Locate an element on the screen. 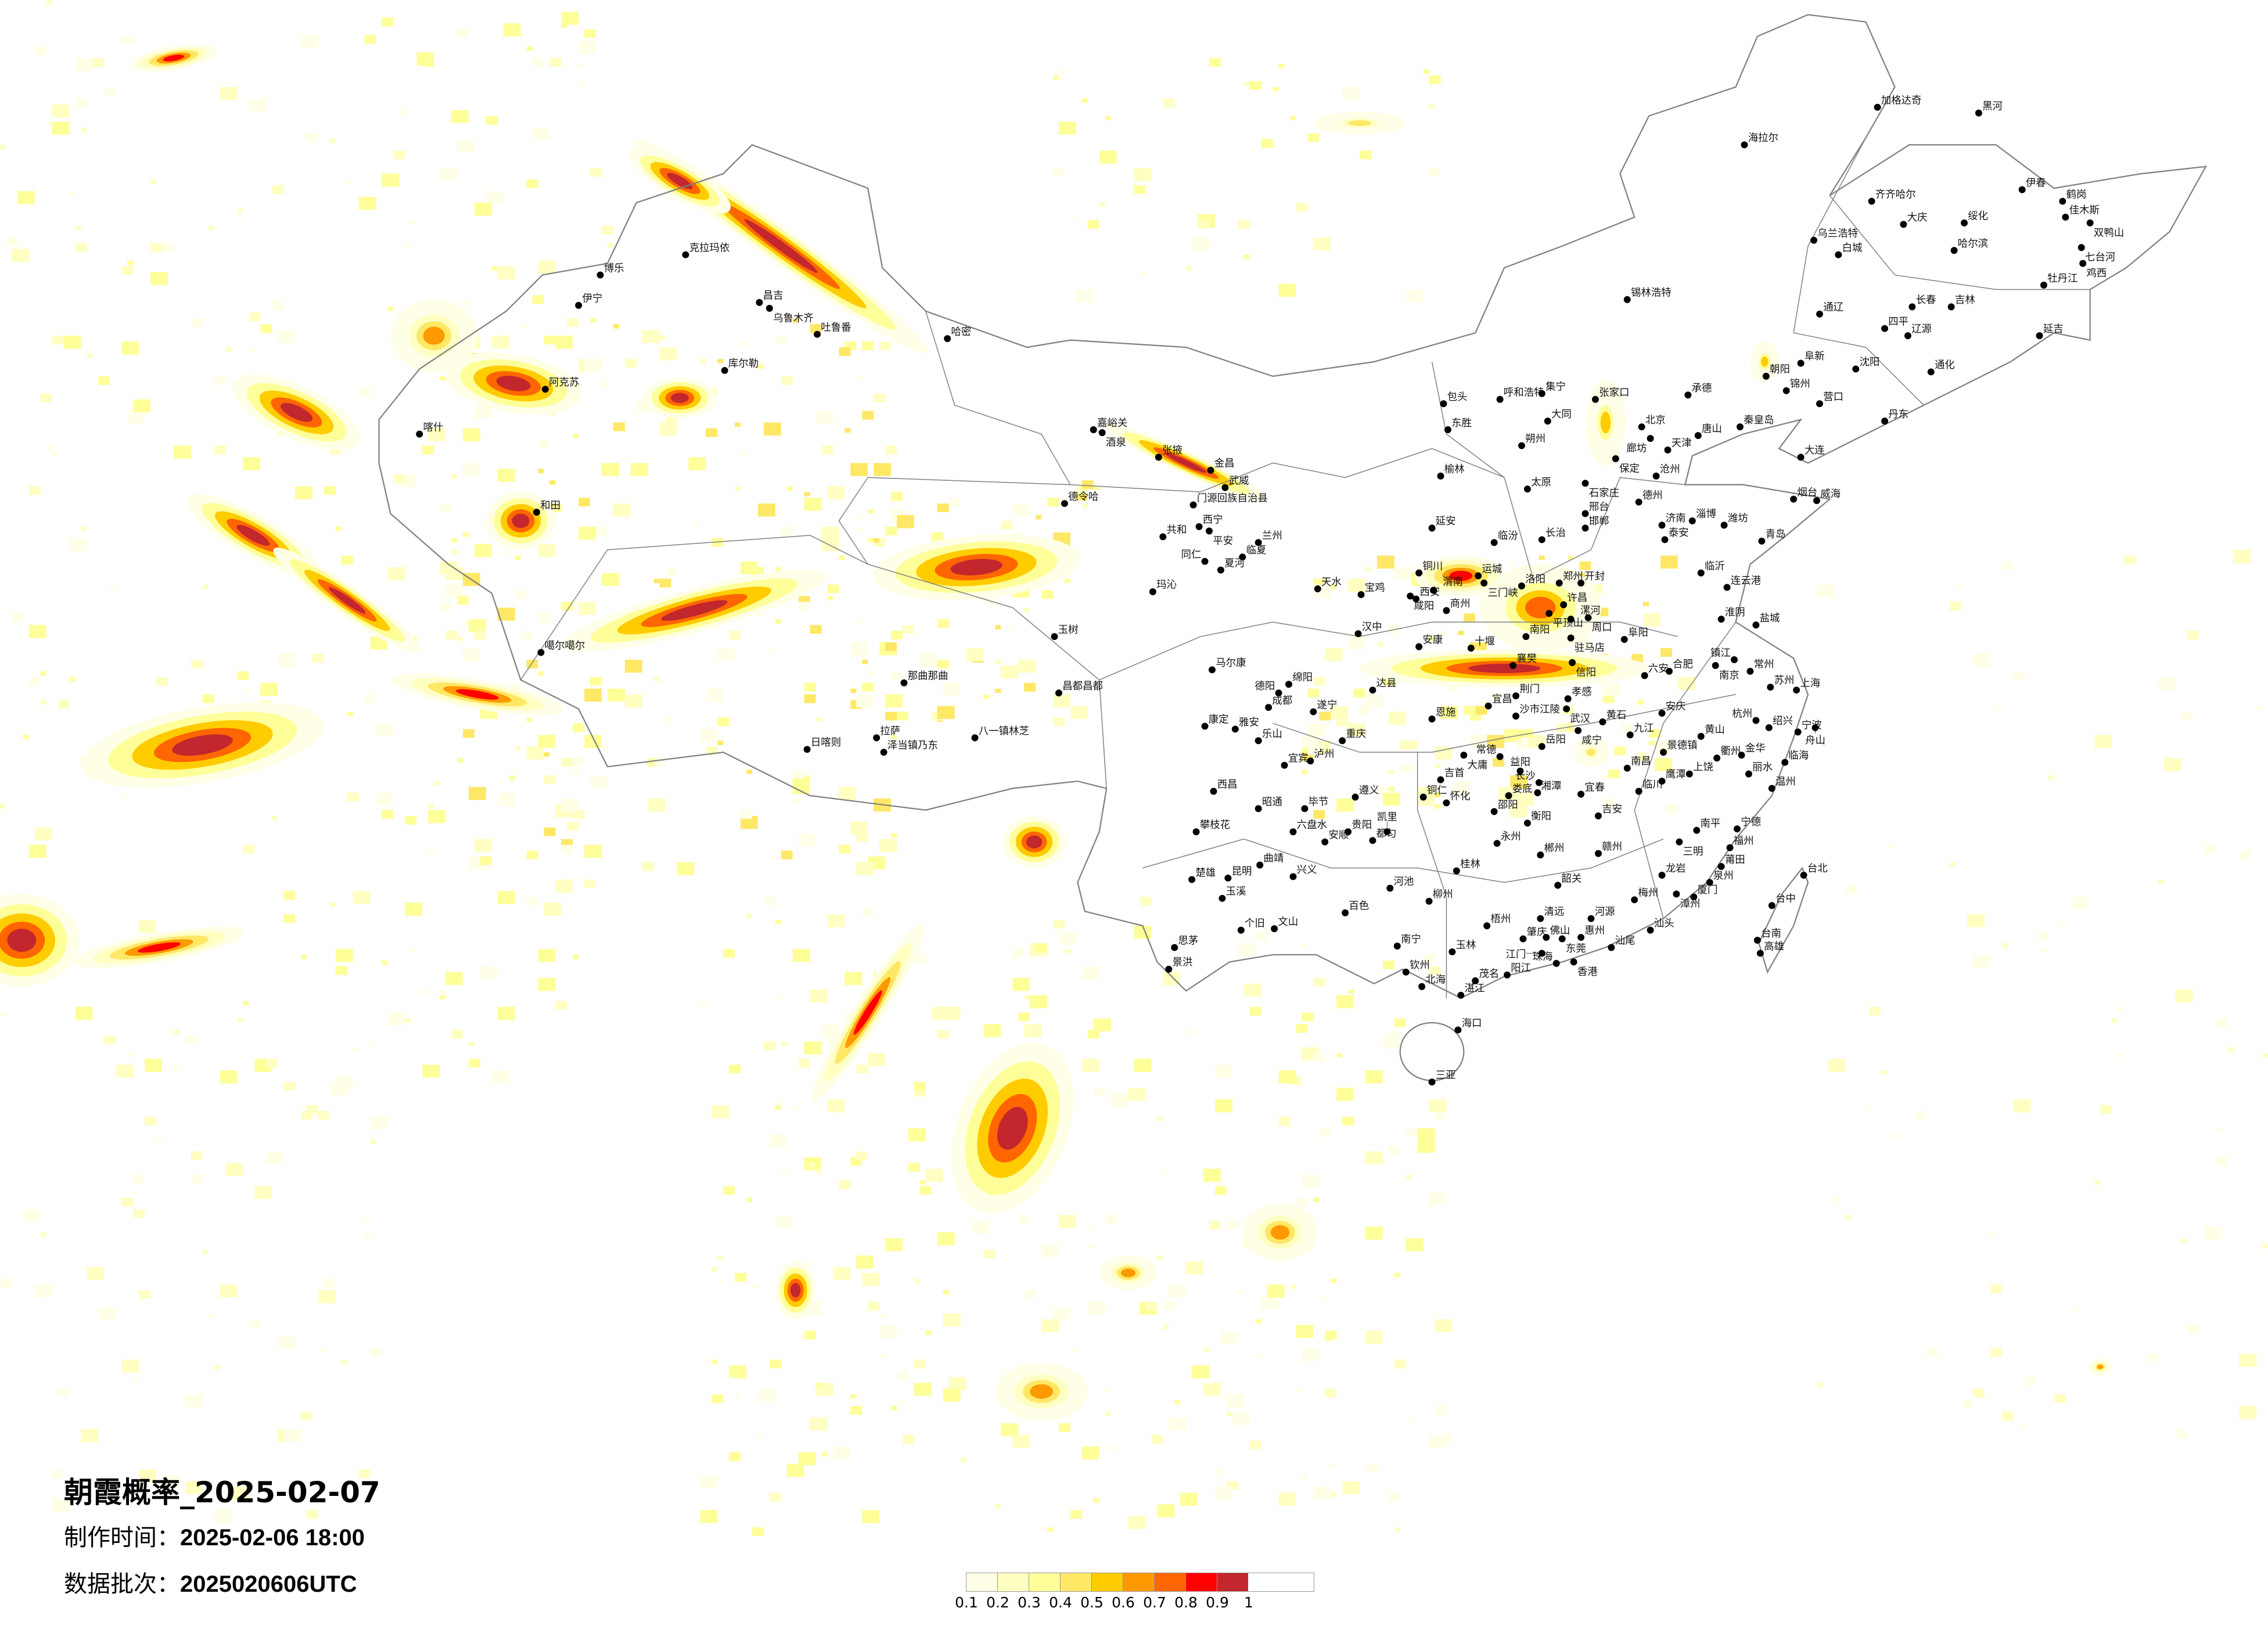 Image resolution: width=2268 pixels, height=1626 pixels. city-label: 库尔勒 is located at coordinates (743, 364).